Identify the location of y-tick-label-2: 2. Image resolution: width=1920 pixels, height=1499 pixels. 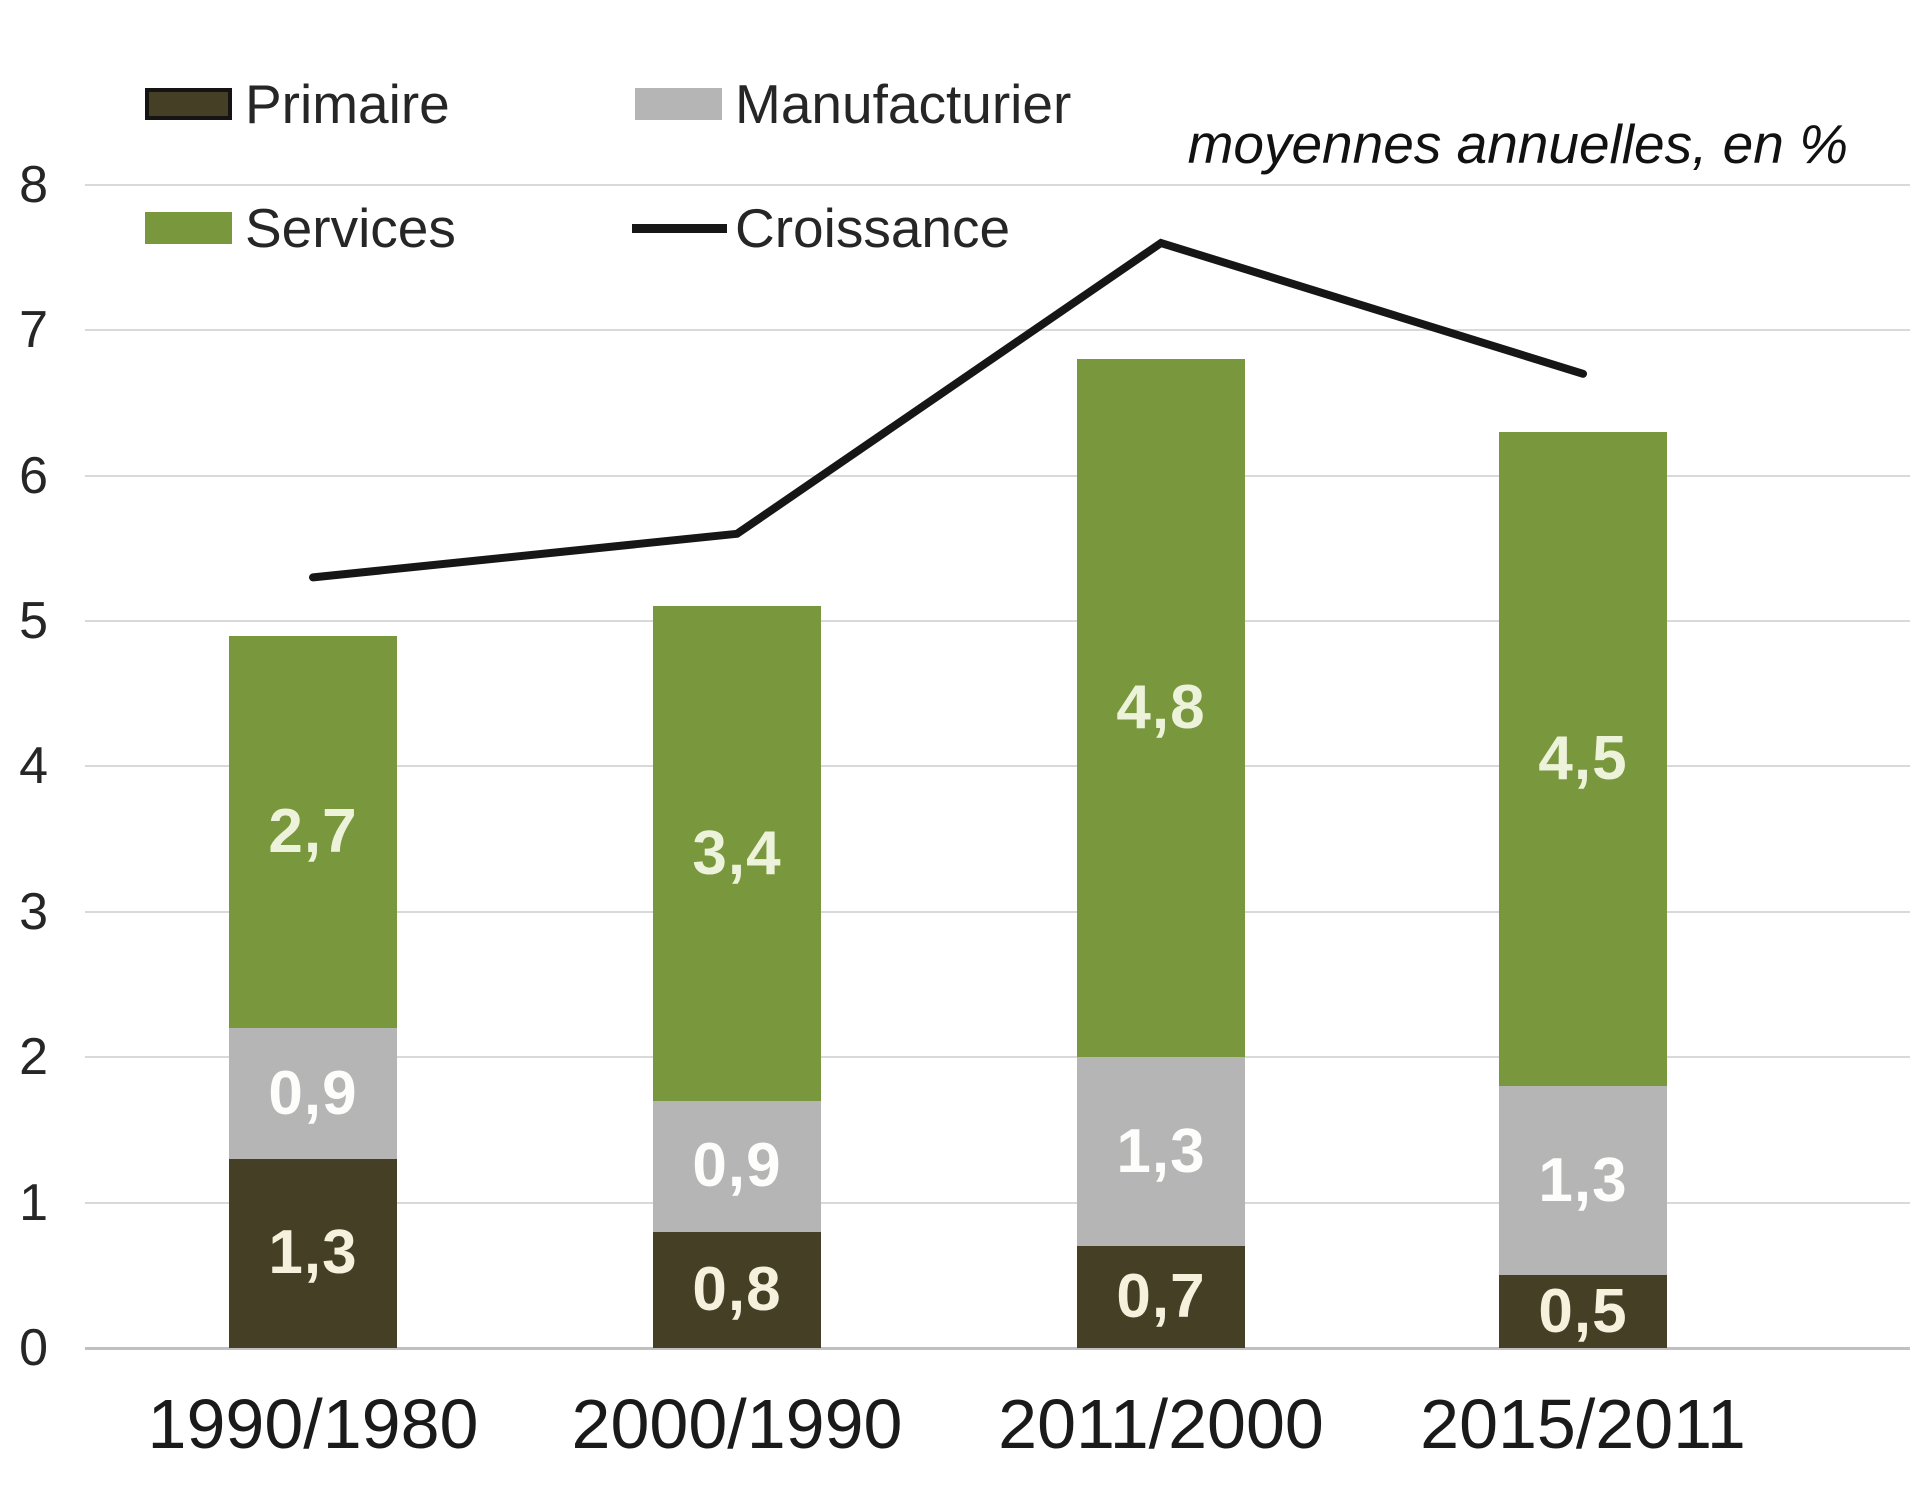
(33, 1057).